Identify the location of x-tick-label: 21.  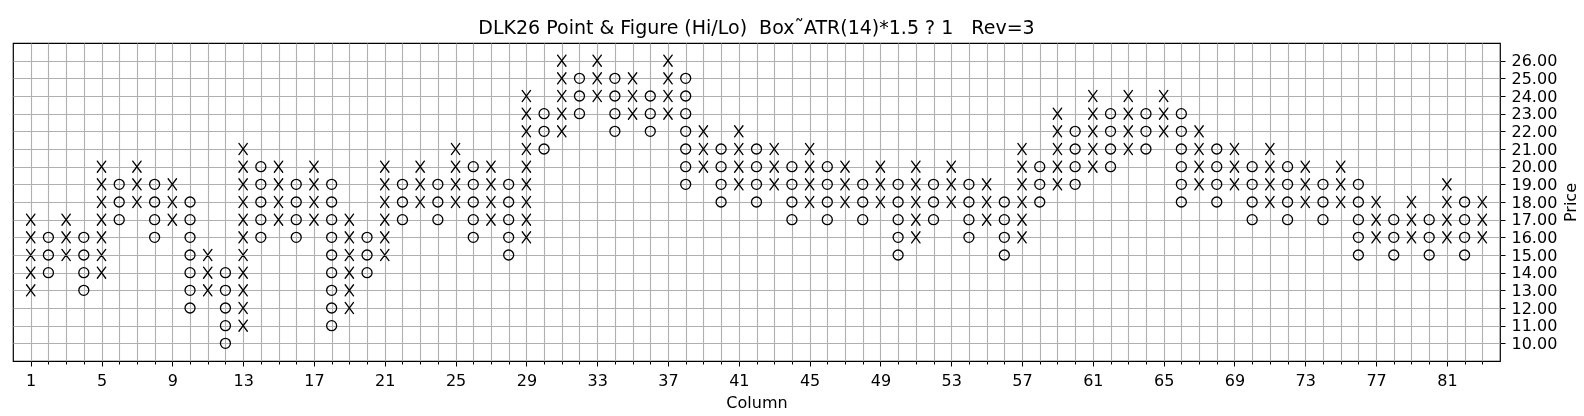
(385, 380).